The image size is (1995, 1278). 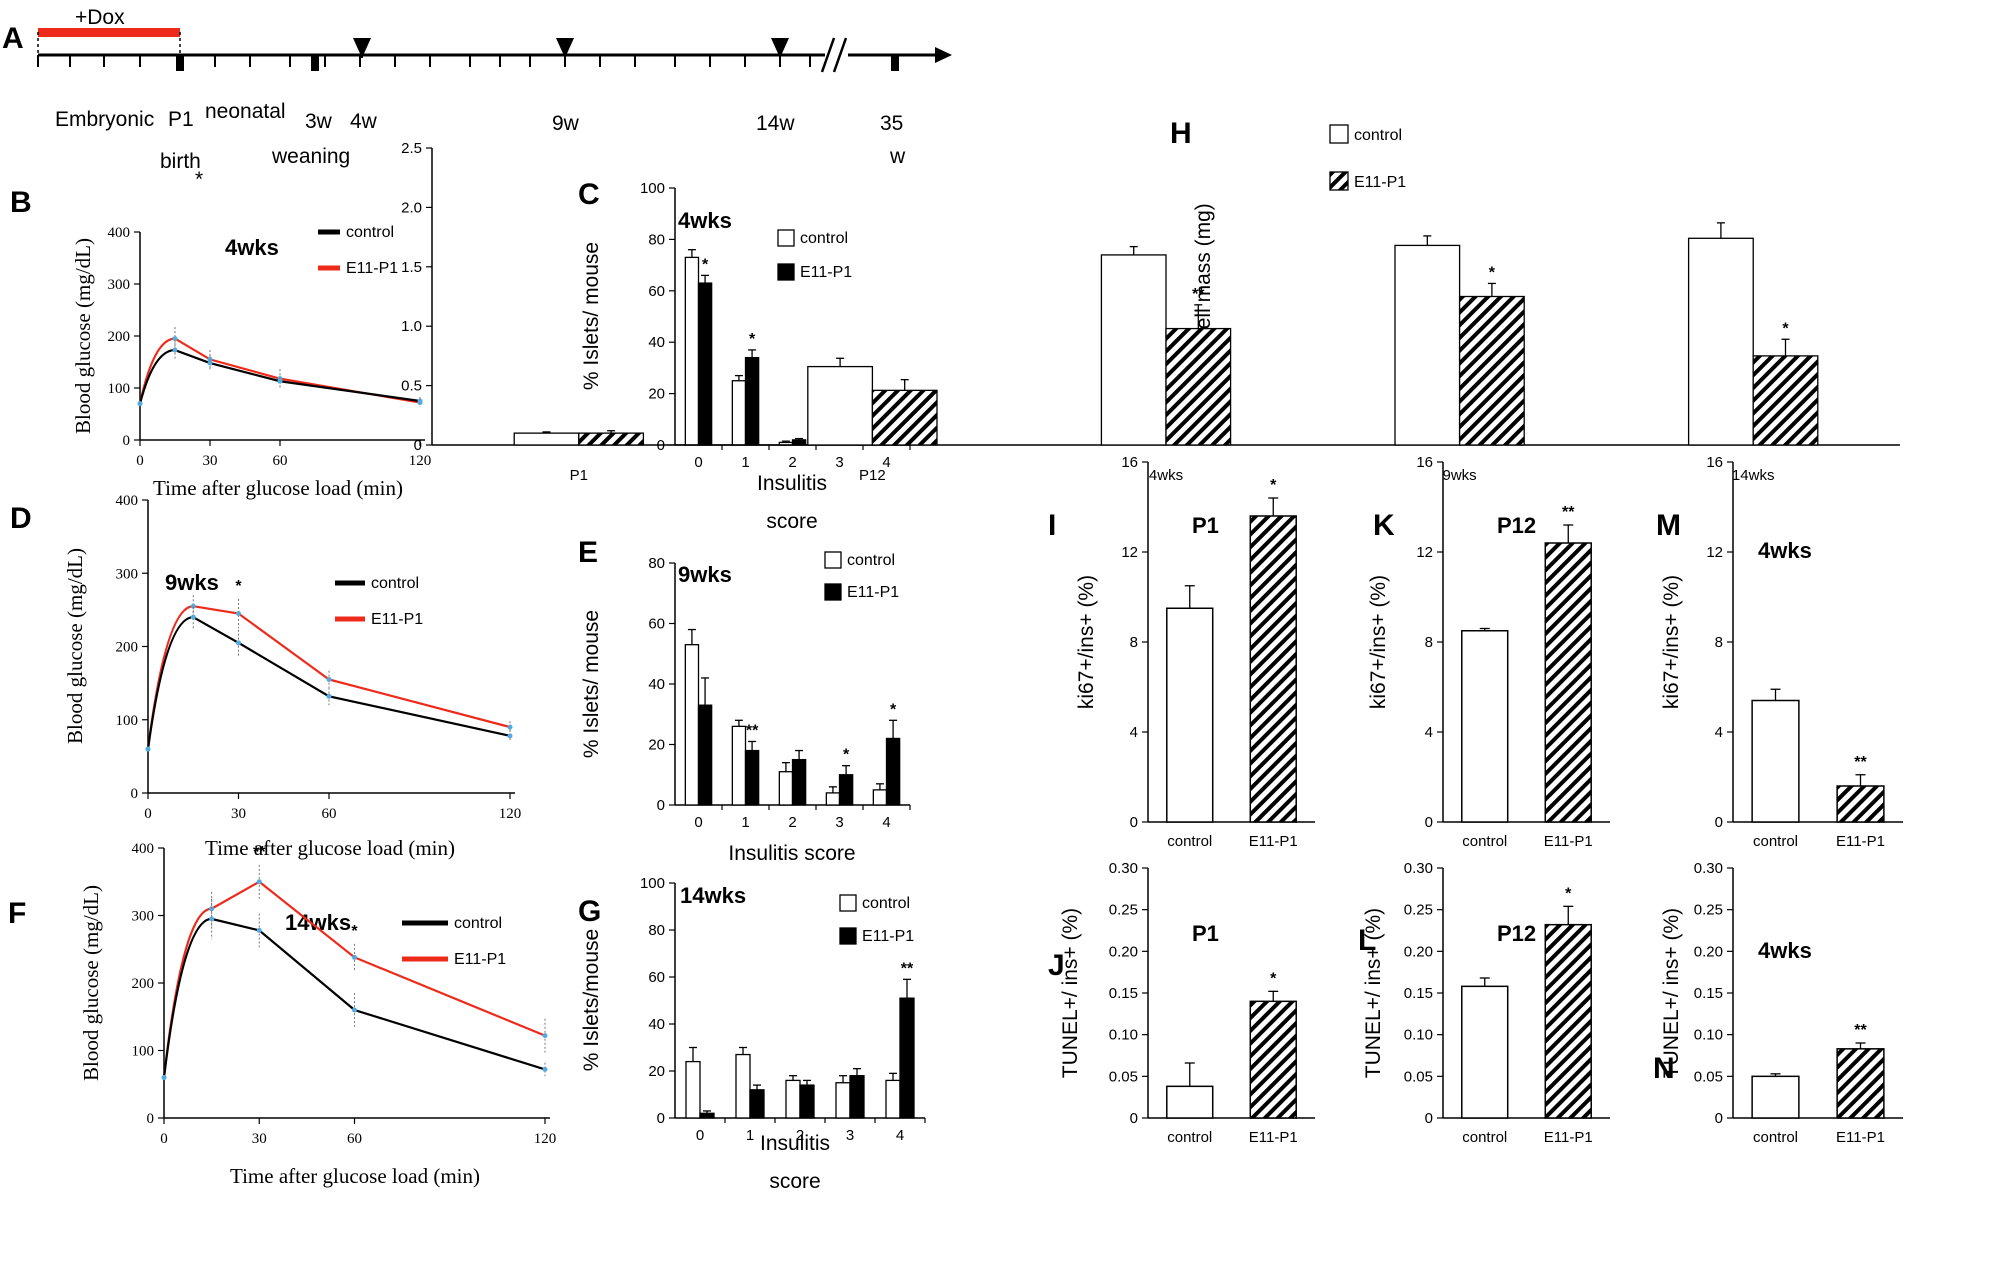 What do you see at coordinates (354, 979) in the screenshot?
I see `series-line-e11-p1` at bounding box center [354, 979].